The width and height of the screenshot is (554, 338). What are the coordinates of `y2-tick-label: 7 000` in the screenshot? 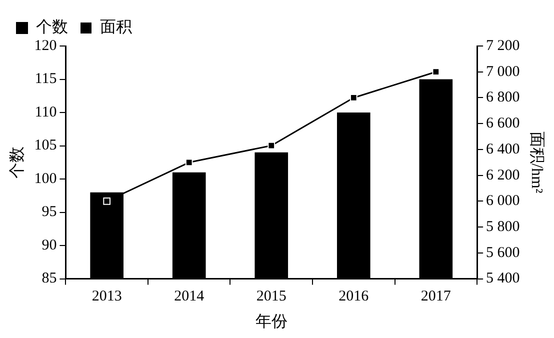 It's located at (503, 72).